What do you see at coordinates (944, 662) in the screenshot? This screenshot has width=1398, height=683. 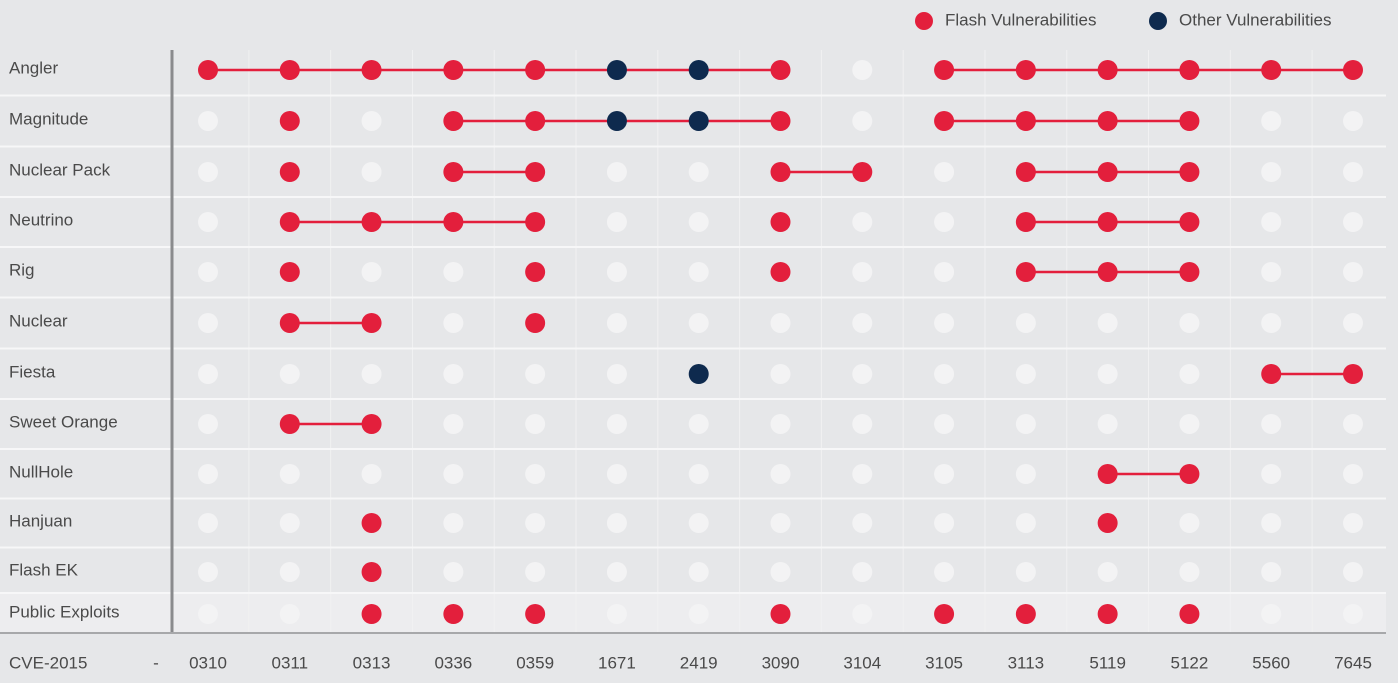 I see `x-tick-label: 3105` at bounding box center [944, 662].